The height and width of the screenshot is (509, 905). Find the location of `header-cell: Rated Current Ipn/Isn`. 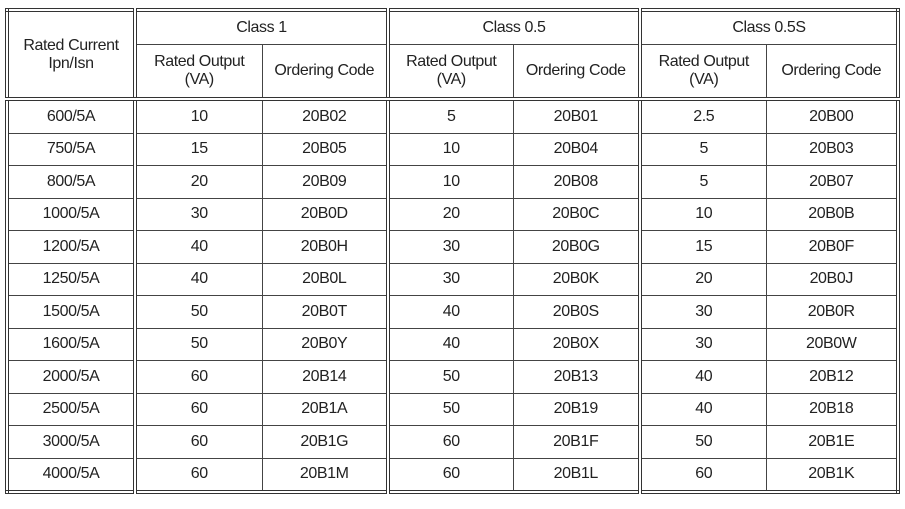

header-cell: Rated Current Ipn/Isn is located at coordinates (71, 55).